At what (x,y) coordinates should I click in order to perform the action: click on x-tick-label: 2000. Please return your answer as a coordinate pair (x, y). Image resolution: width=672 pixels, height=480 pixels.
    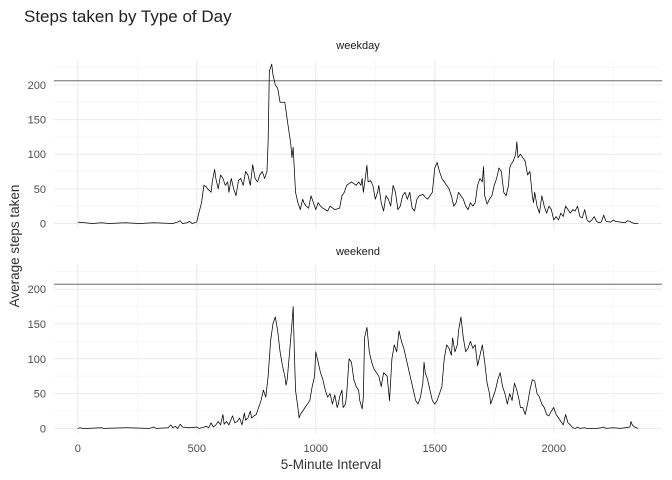
    Looking at the image, I should click on (553, 449).